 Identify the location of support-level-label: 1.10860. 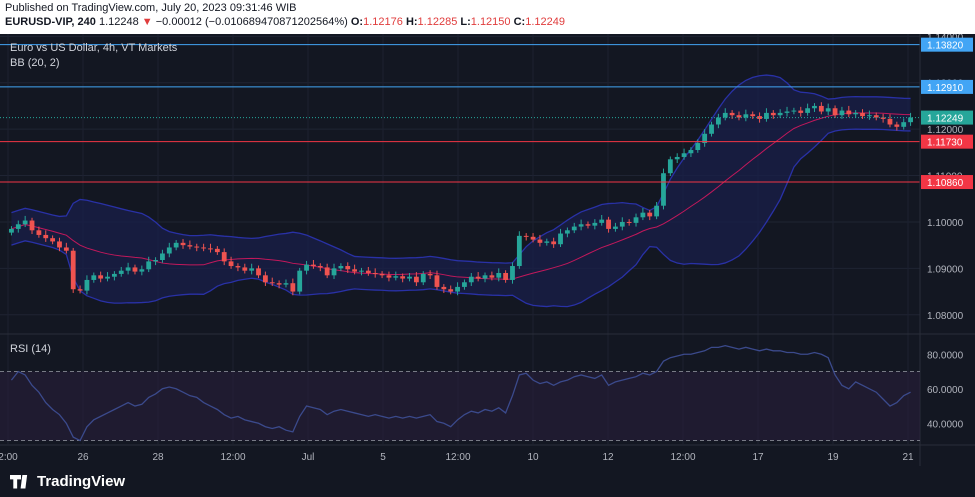
(945, 183).